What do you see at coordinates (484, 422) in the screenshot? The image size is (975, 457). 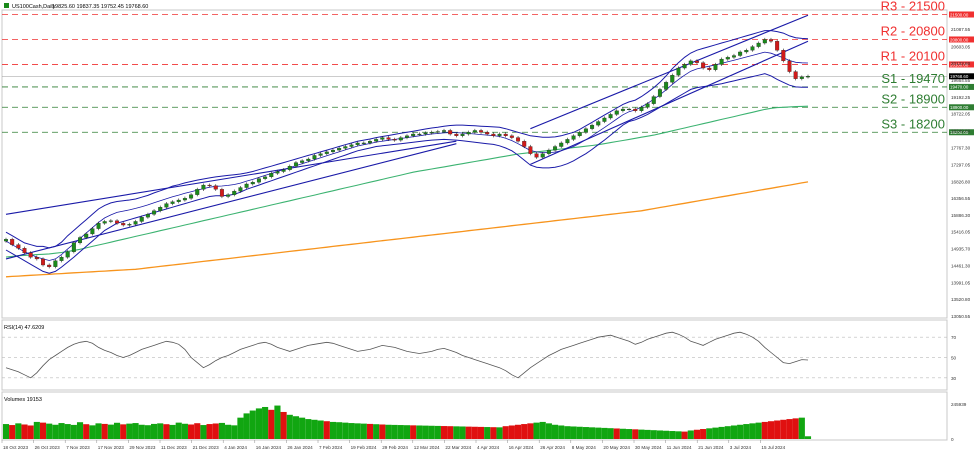 I see `volume-plot: 245939 0` at bounding box center [484, 422].